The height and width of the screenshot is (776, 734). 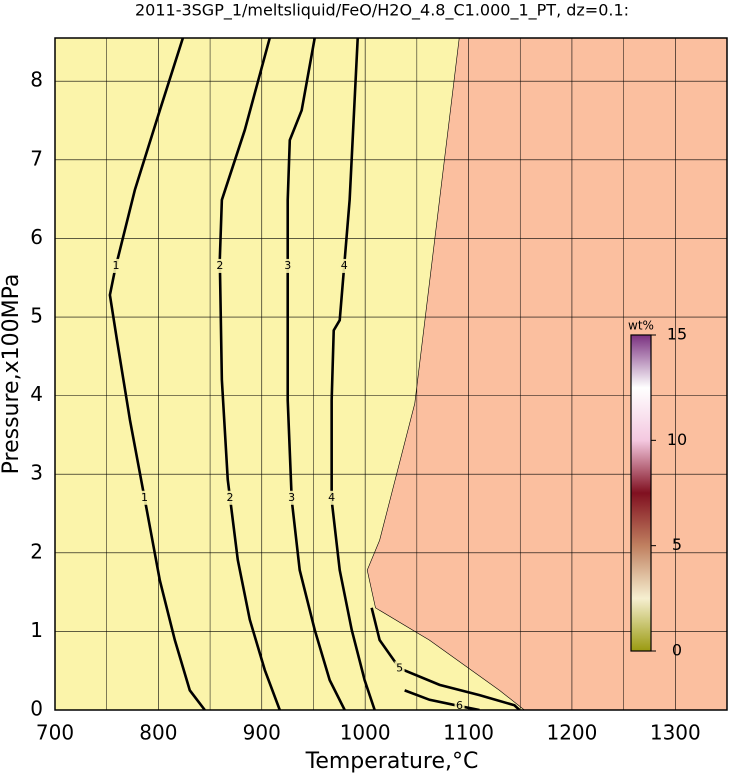 What do you see at coordinates (36, 237) in the screenshot?
I see `y-tick-label: 6` at bounding box center [36, 237].